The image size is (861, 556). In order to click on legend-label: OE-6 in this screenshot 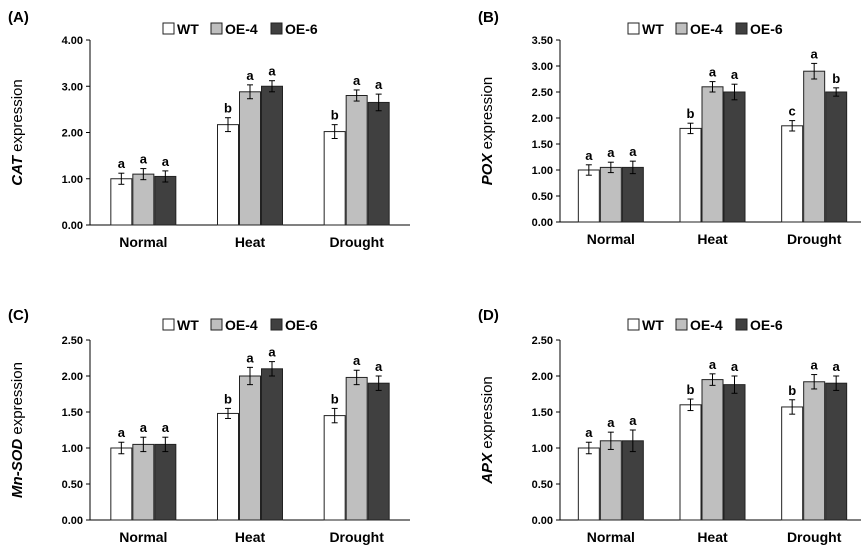, I will do `click(766, 325)`.